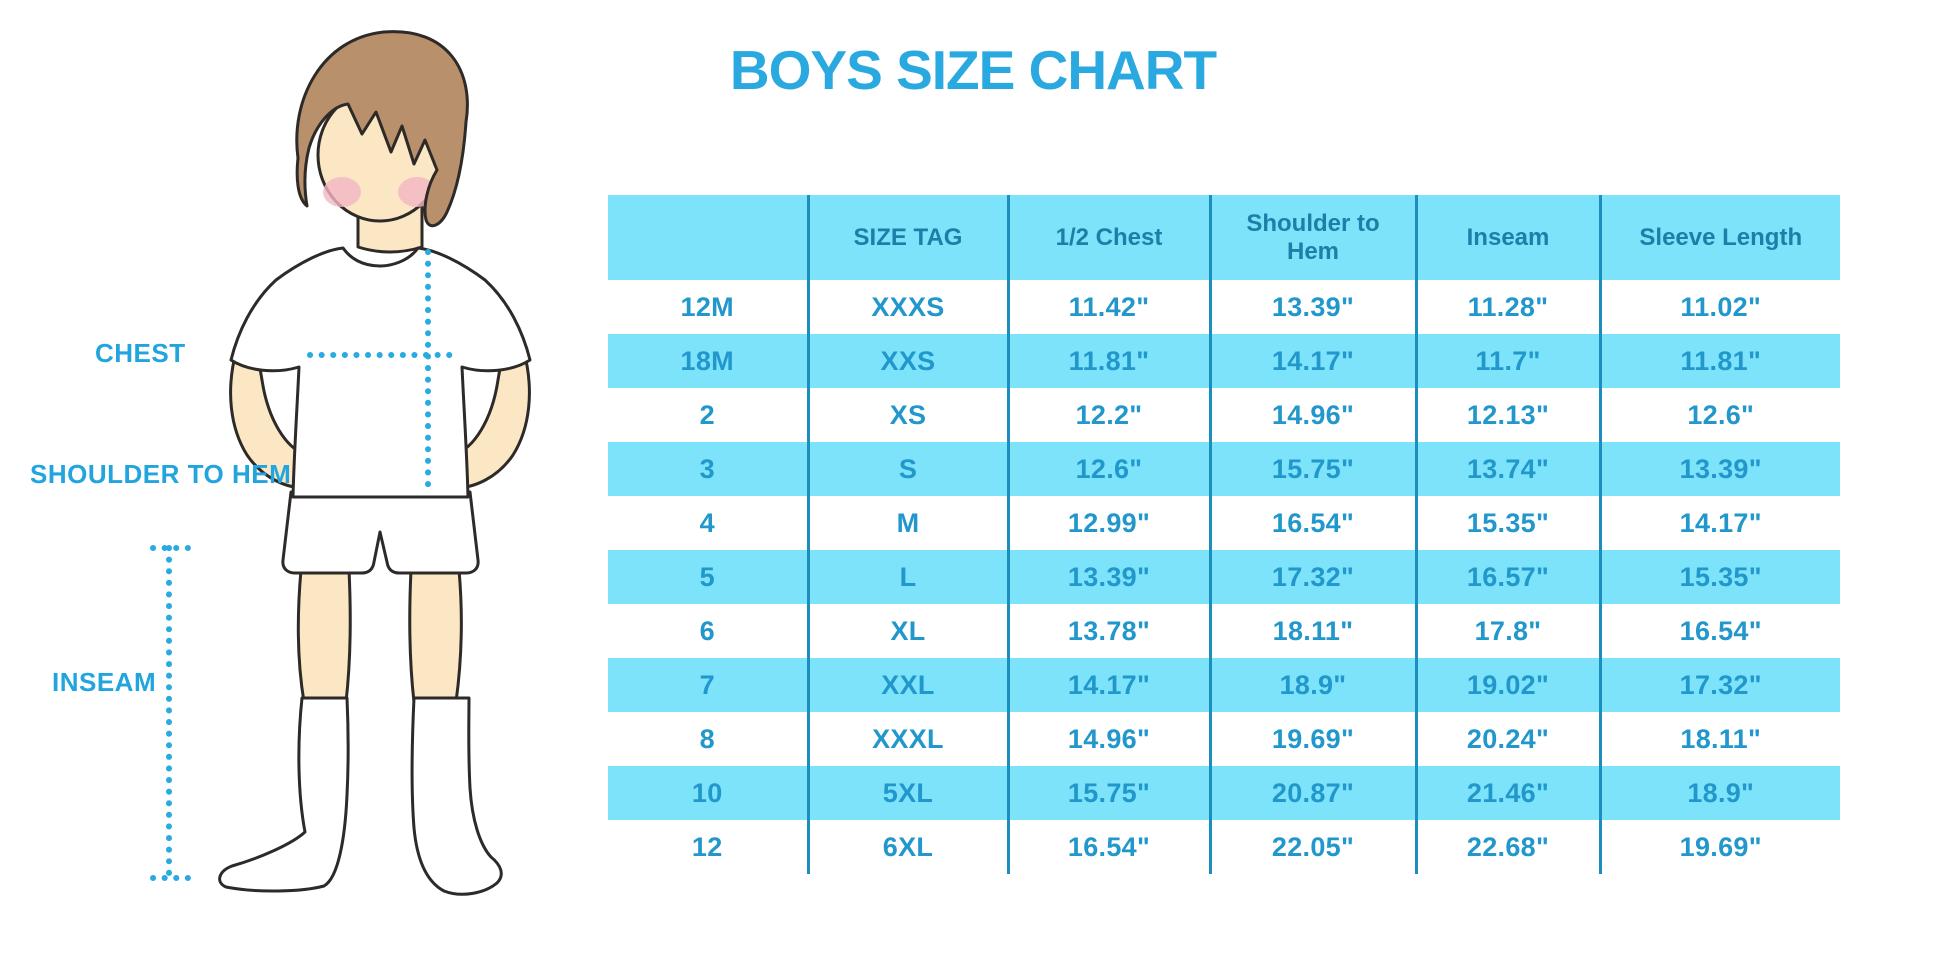 This screenshot has height=978, width=1946. Describe the element at coordinates (104, 682) in the screenshot. I see `inseam-label: INSEAM` at that location.